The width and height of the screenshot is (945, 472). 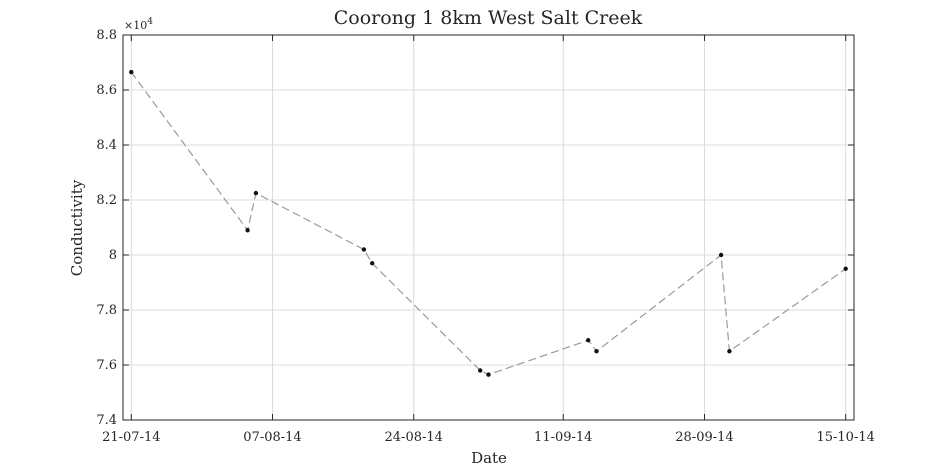 What do you see at coordinates (106, 365) in the screenshot?
I see `y-tick-label: 7.6` at bounding box center [106, 365].